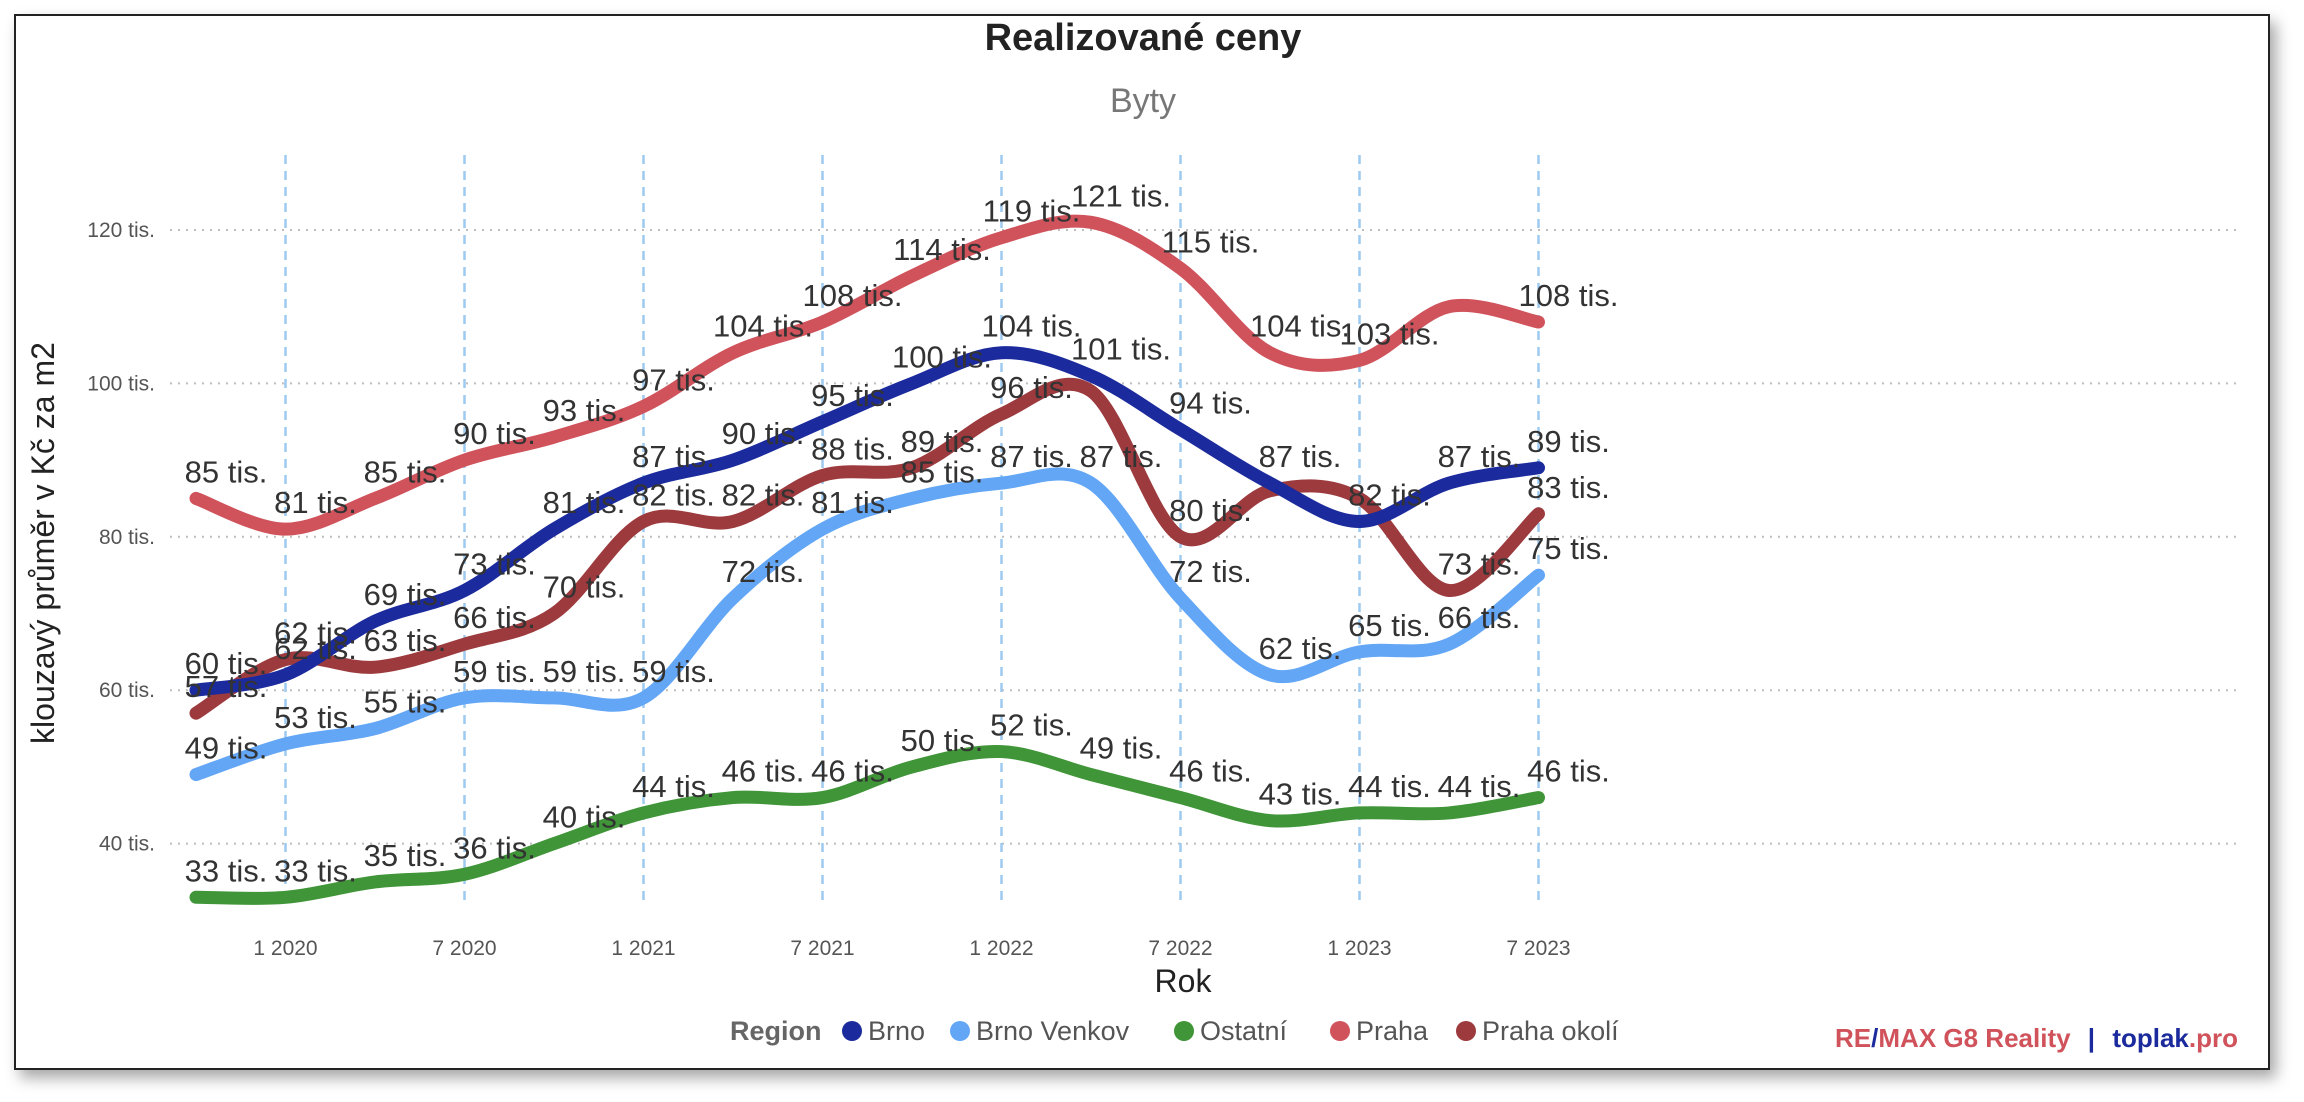  What do you see at coordinates (315, 502) in the screenshot?
I see `data-label-praha: 81 tis.` at bounding box center [315, 502].